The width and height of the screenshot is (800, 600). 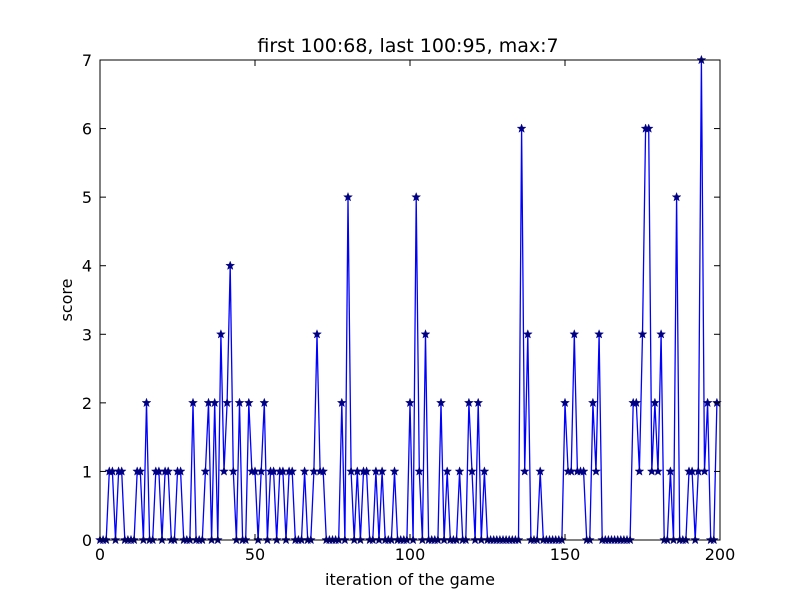 I want to click on y-tick-label: 4, so click(x=87, y=266).